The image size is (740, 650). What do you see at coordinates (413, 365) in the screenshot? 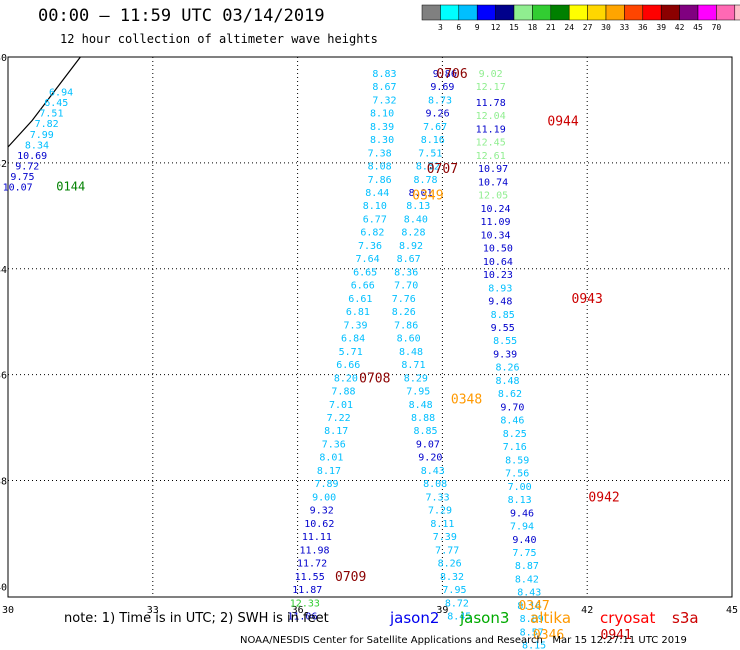
I see `swh-value-label: 8.71` at bounding box center [413, 365].